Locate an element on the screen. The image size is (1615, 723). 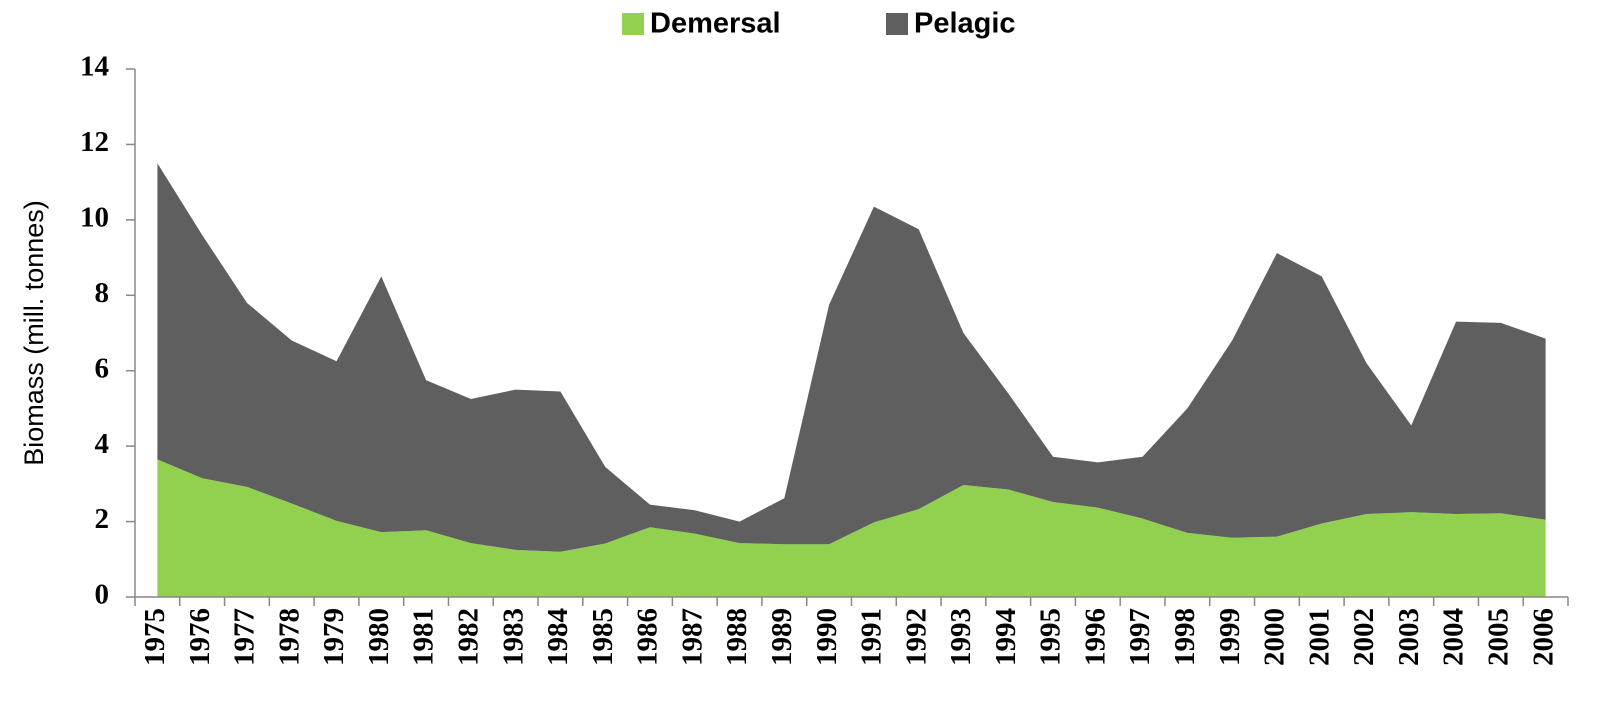
y-tick-label: 12 is located at coordinates (94, 142).